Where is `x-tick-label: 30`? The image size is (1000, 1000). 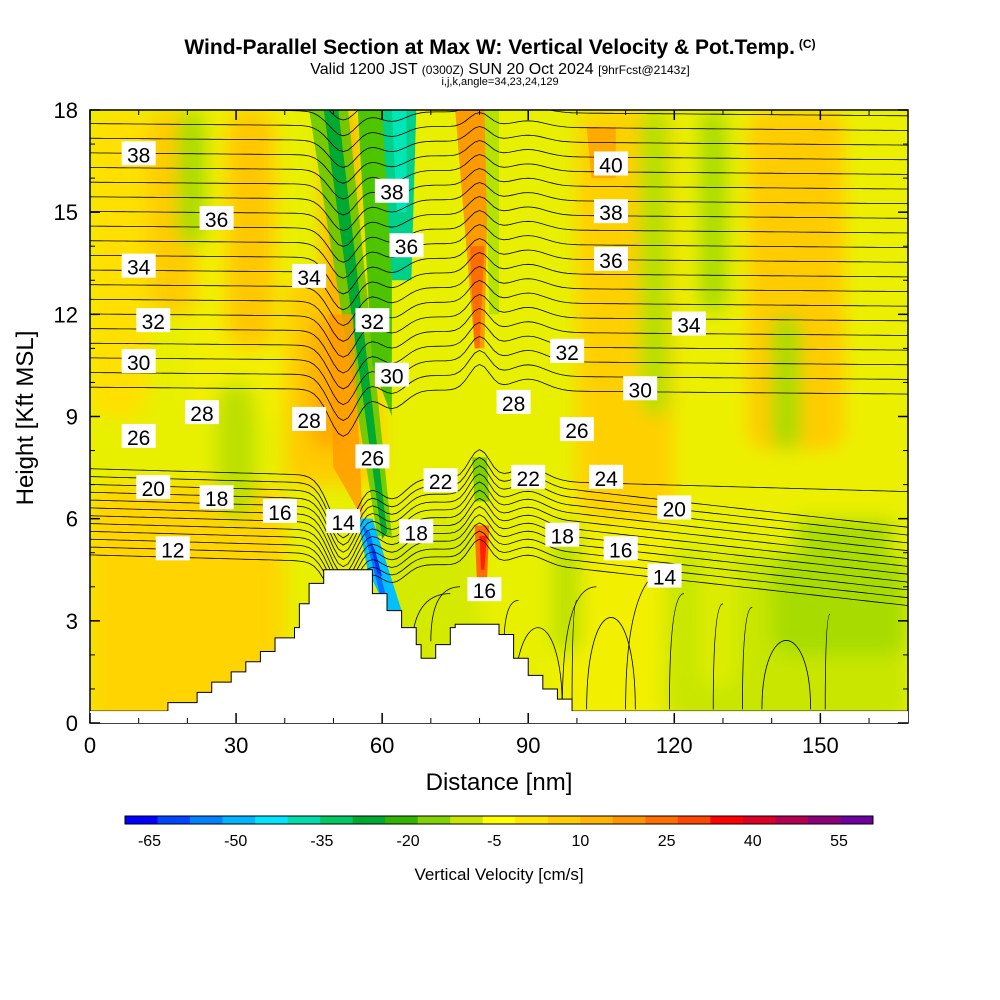
x-tick-label: 30 is located at coordinates (236, 745).